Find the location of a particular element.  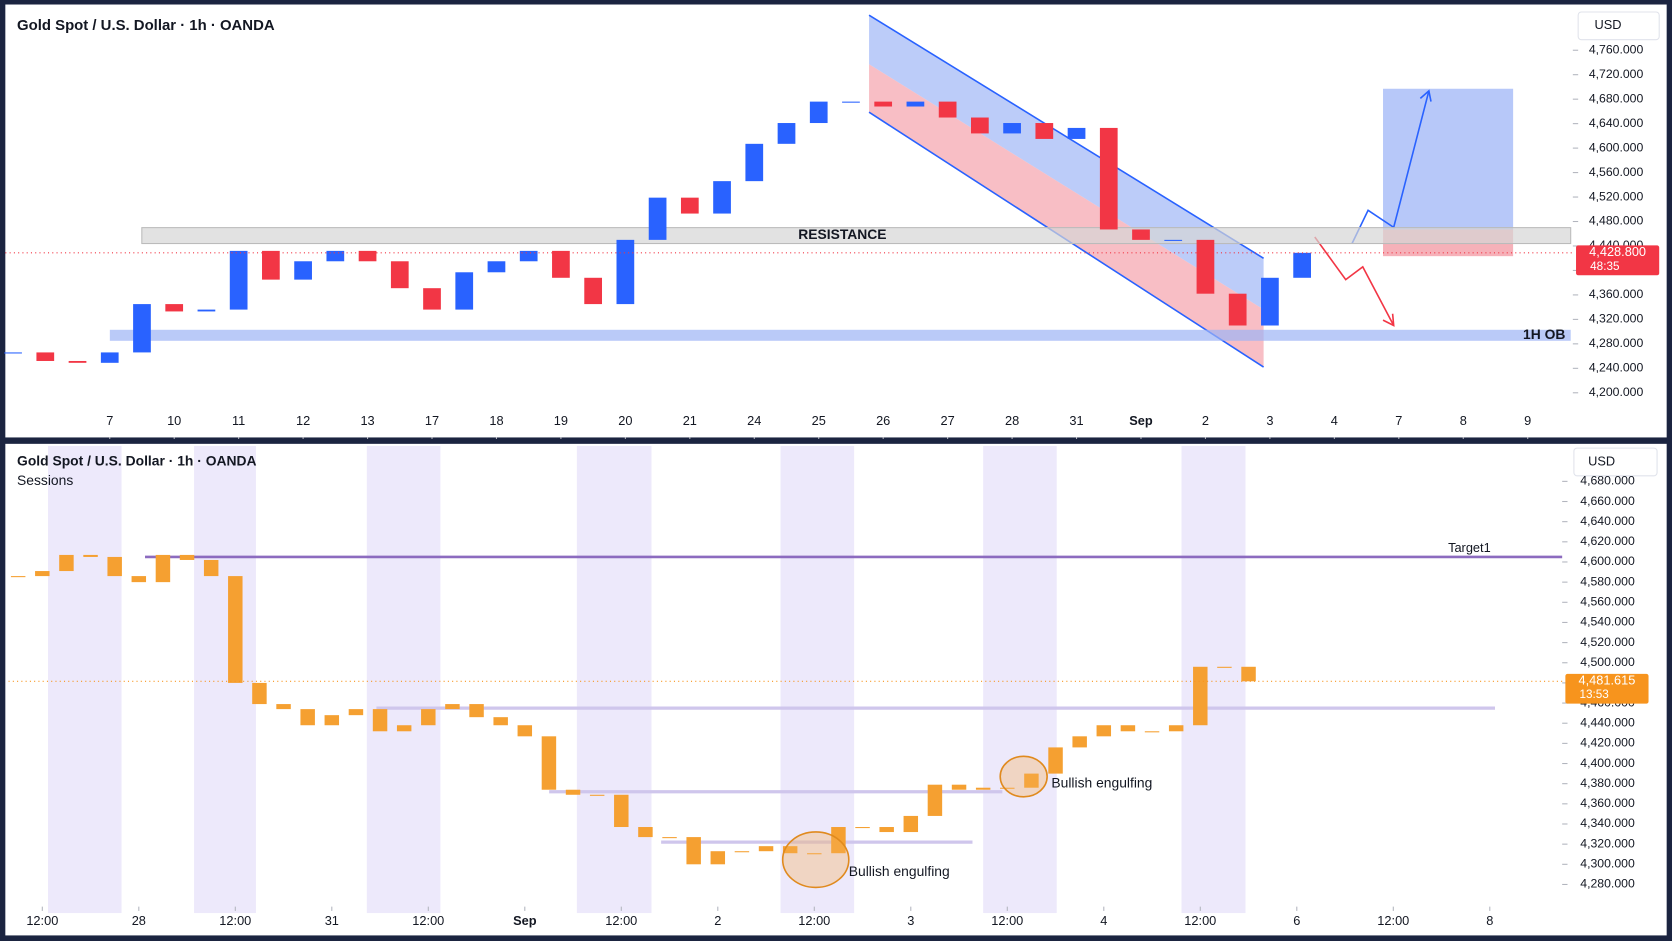

highlight-circle is located at coordinates (1023, 776).